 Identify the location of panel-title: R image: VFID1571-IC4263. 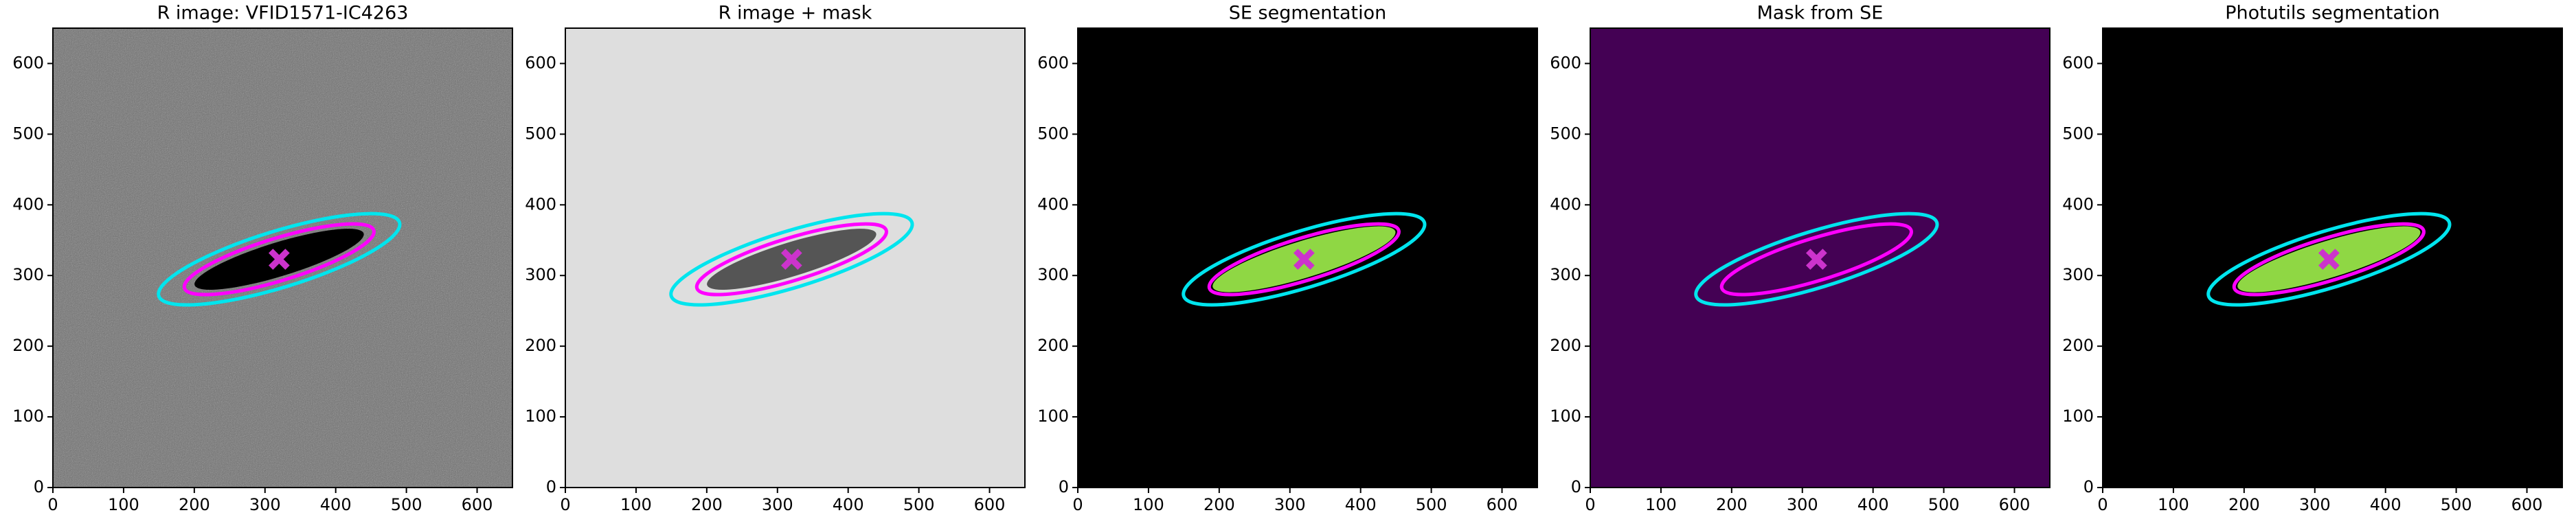
(283, 13).